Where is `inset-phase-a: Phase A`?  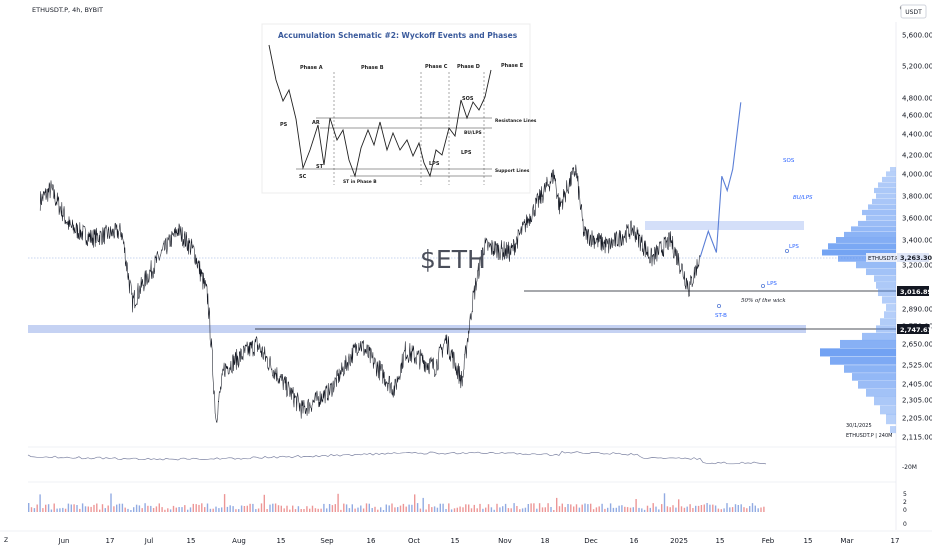
inset-phase-a: Phase A is located at coordinates (311, 68).